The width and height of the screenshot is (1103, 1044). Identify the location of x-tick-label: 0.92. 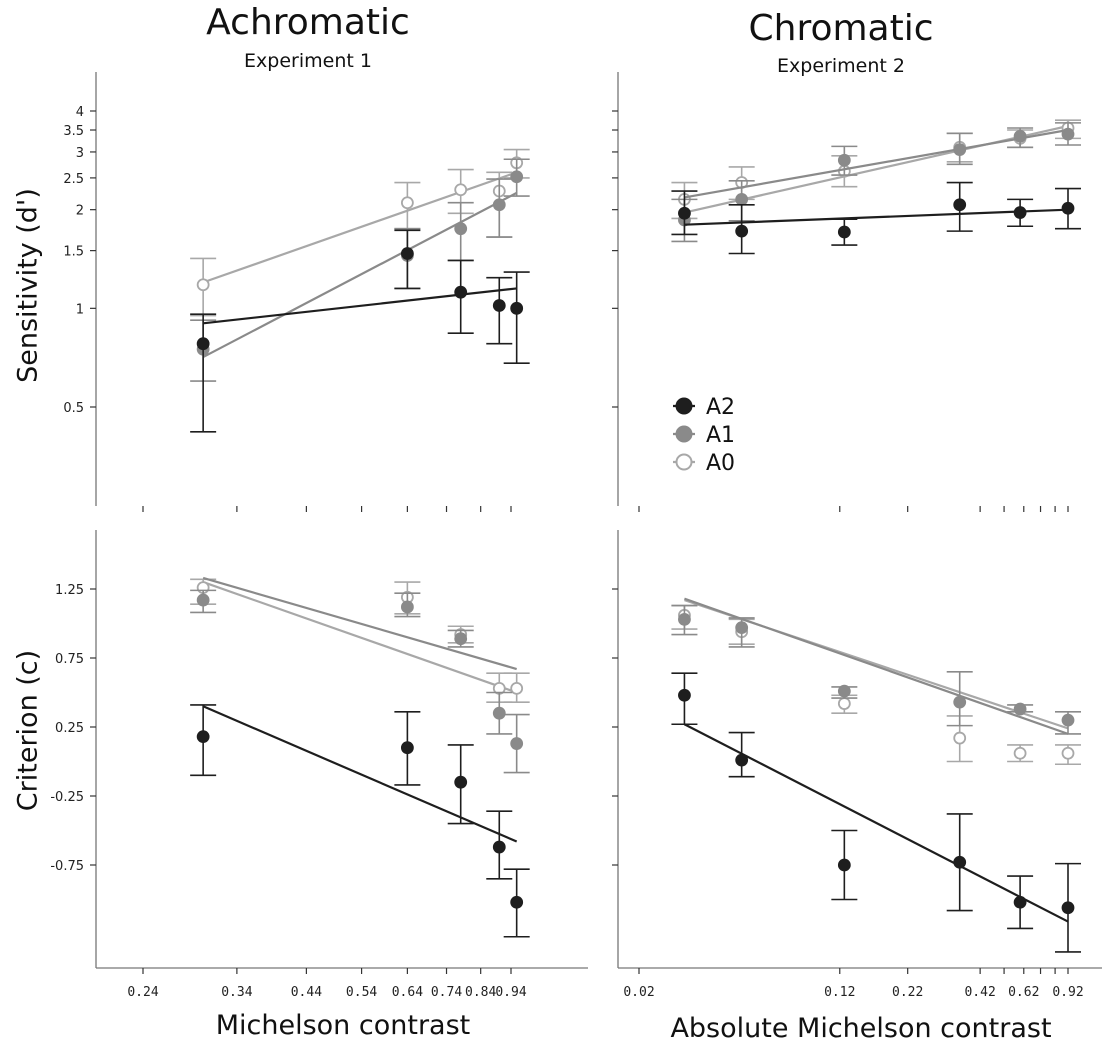
(1067, 992).